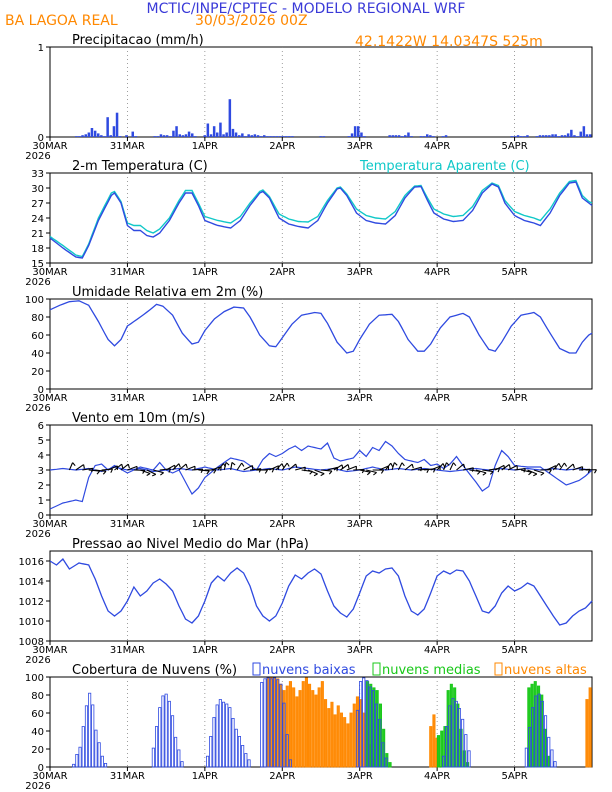 Image resolution: width=612 pixels, height=792 pixels. I want to click on y-tick-label: 60, so click(37, 336).